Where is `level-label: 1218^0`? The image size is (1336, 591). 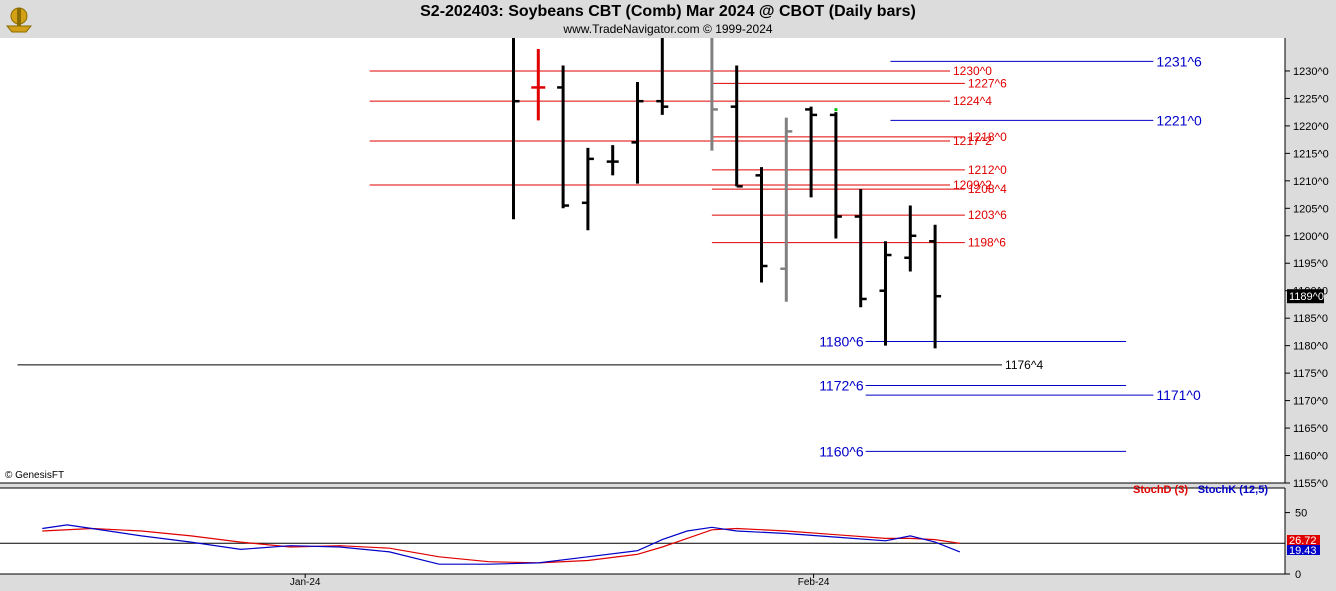
level-label: 1218^0 is located at coordinates (987, 137).